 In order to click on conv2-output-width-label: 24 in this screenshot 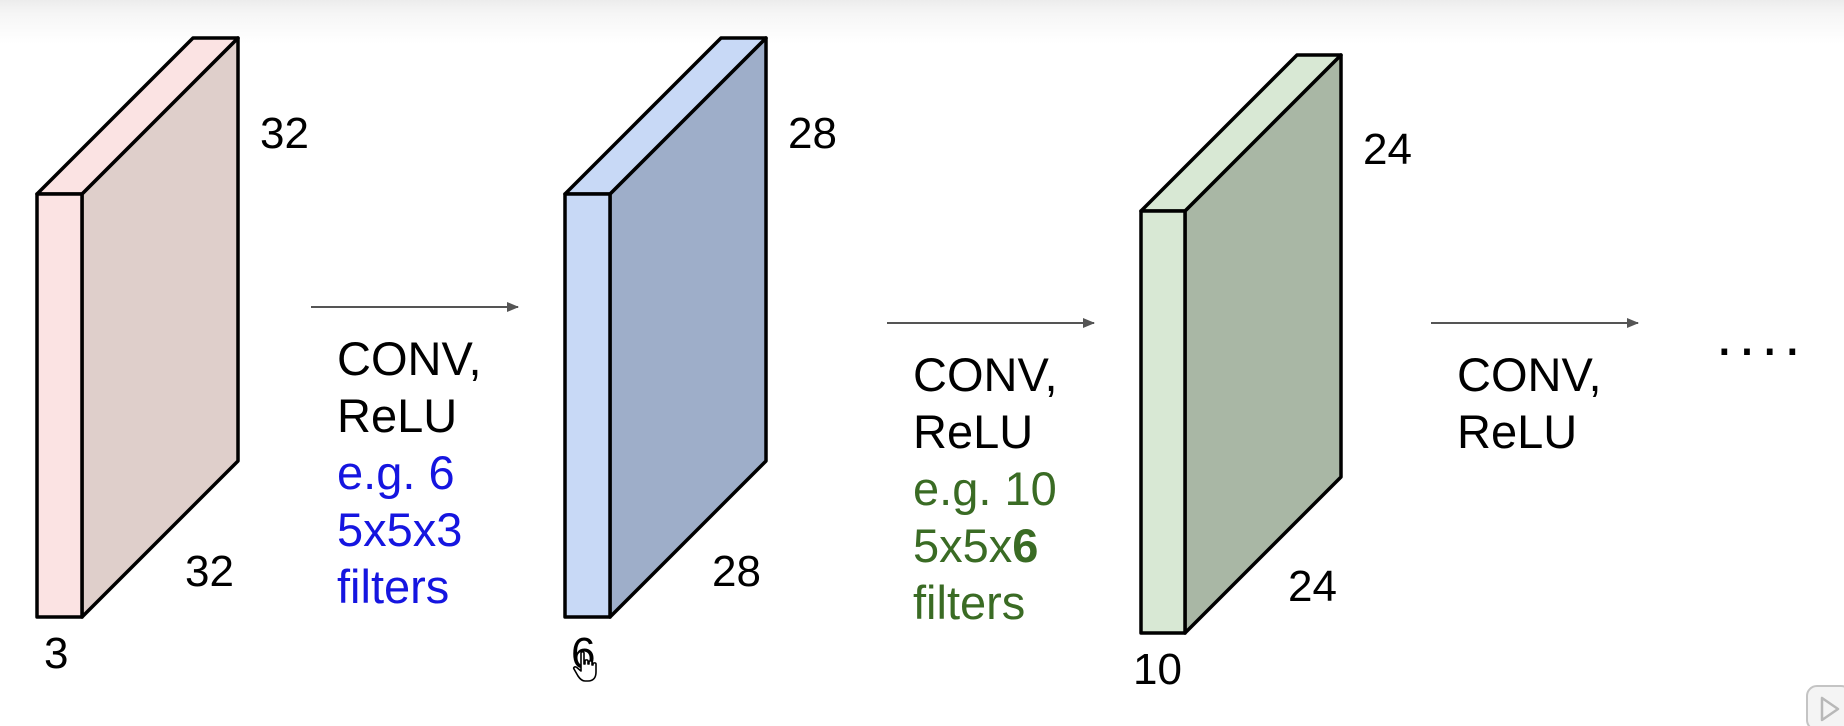, I will do `click(1312, 586)`.